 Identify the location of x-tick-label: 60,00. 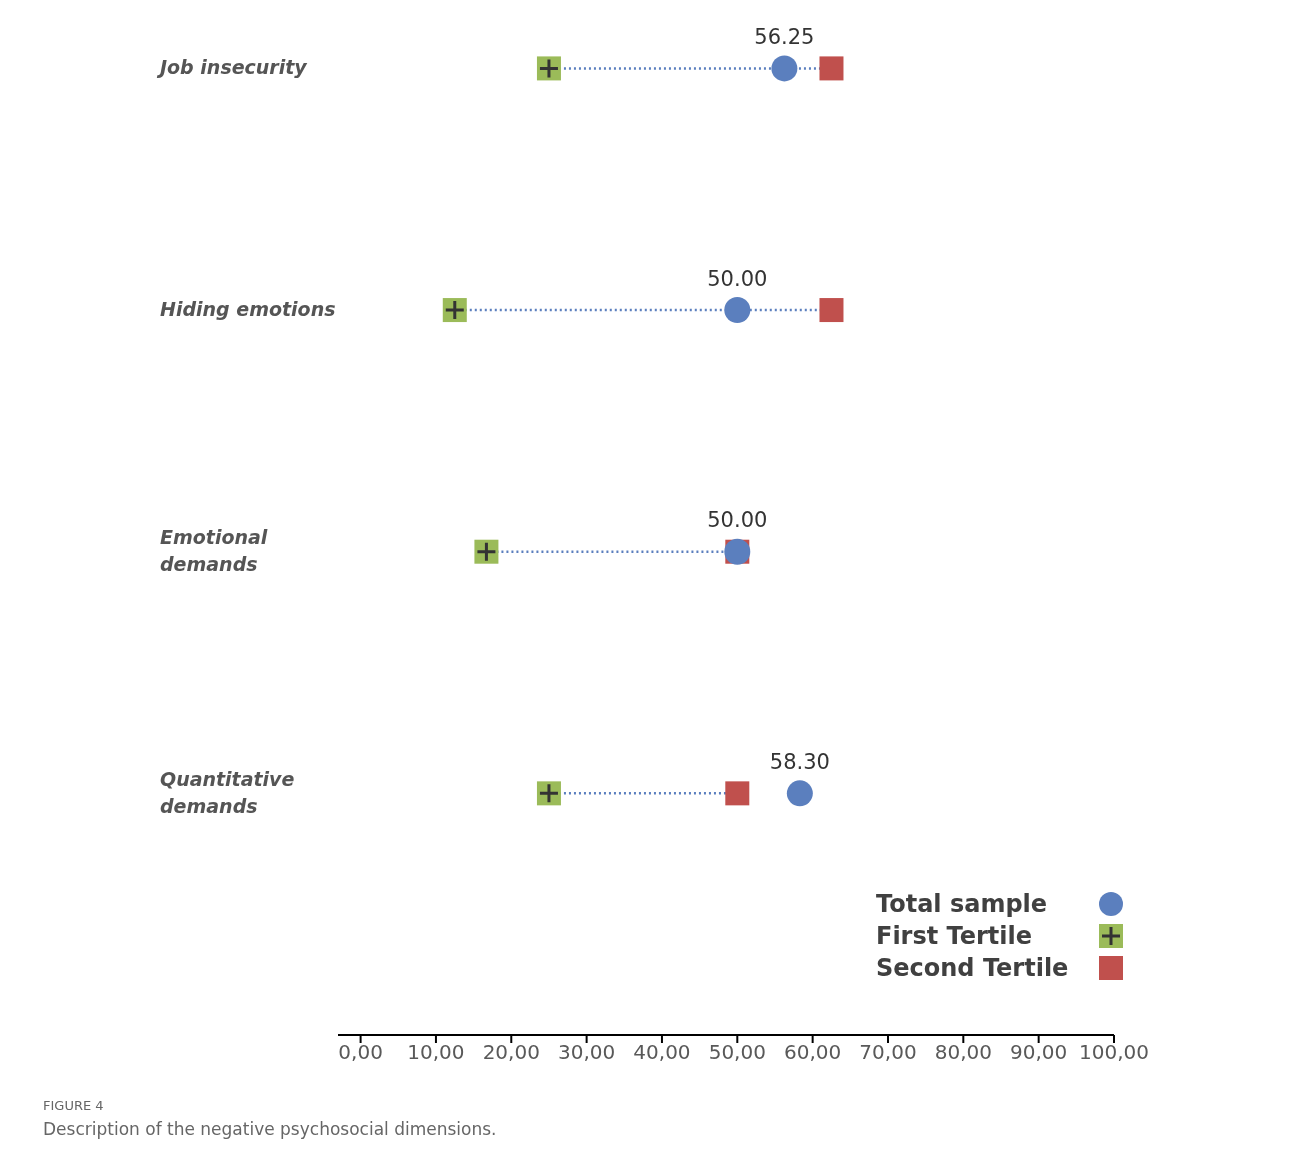
(813, 1052).